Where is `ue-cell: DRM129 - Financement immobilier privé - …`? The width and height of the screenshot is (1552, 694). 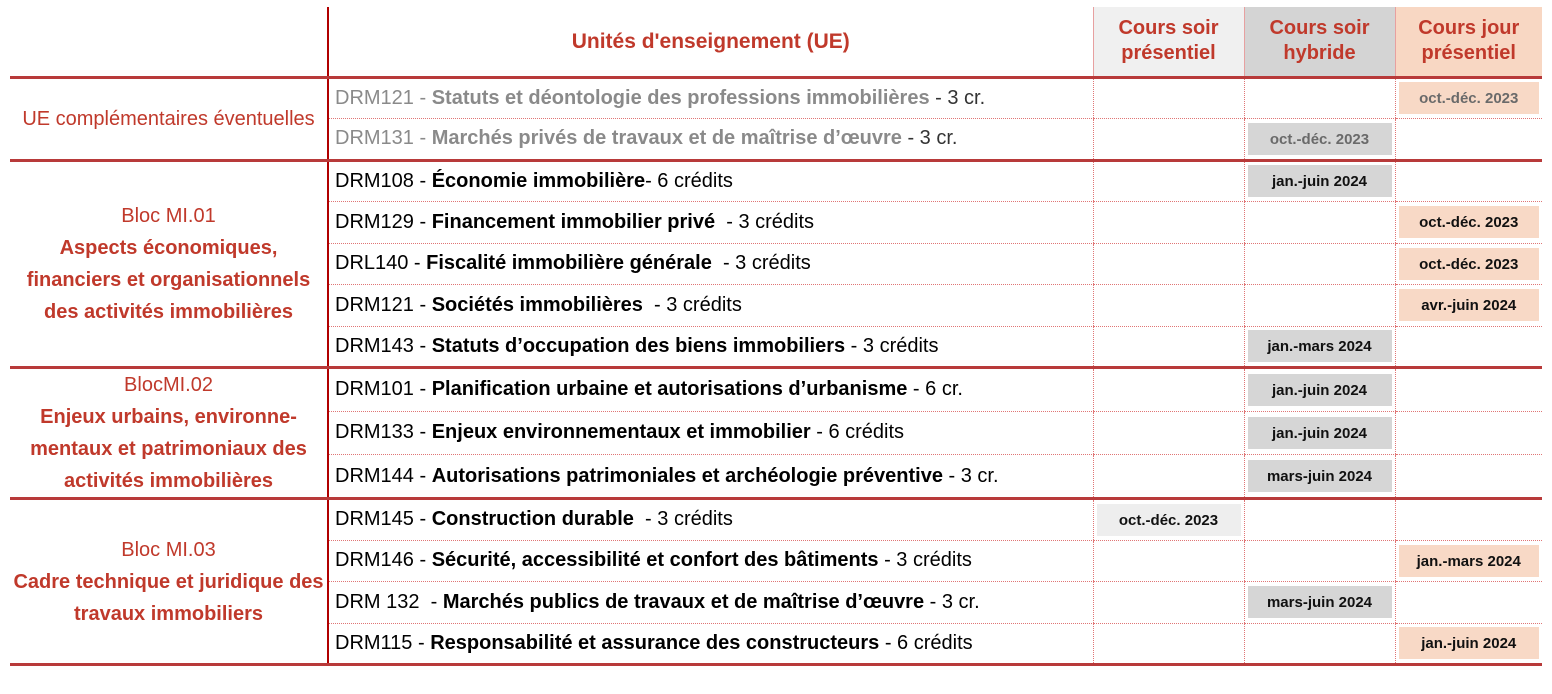 ue-cell: DRM129 - Financement immobilier privé - … is located at coordinates (710, 222).